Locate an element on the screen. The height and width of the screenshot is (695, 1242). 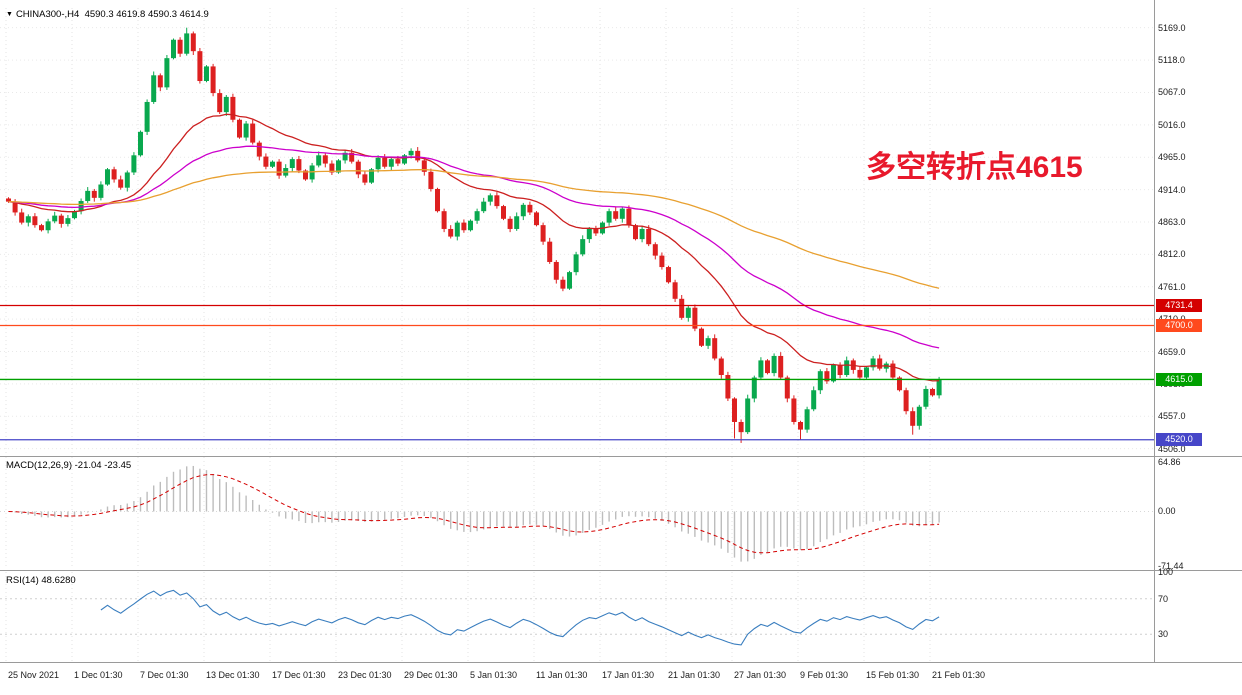
time-axis-label: 25 Nov 2021 is located at coordinates (34, 675).